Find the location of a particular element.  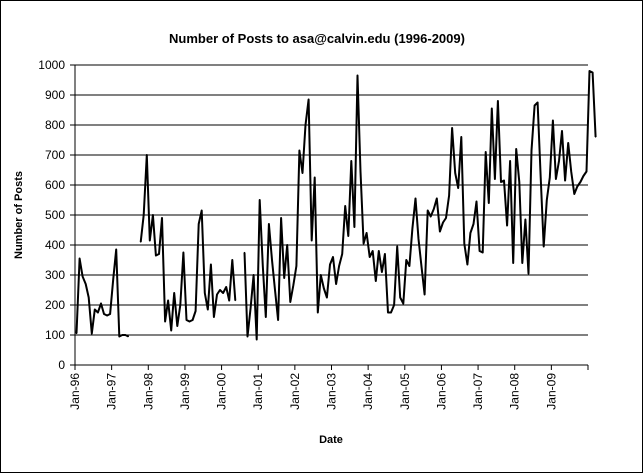

y-axis-label: Number of Posts is located at coordinates (19, 215).